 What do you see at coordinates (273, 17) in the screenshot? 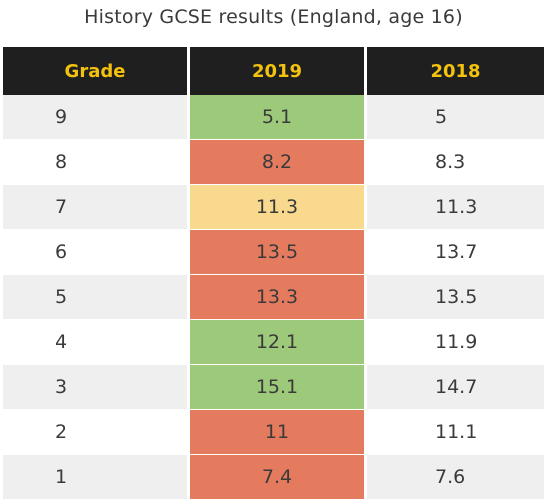
I see `chart-title: History GCSE results (England, age 16)` at bounding box center [273, 17].